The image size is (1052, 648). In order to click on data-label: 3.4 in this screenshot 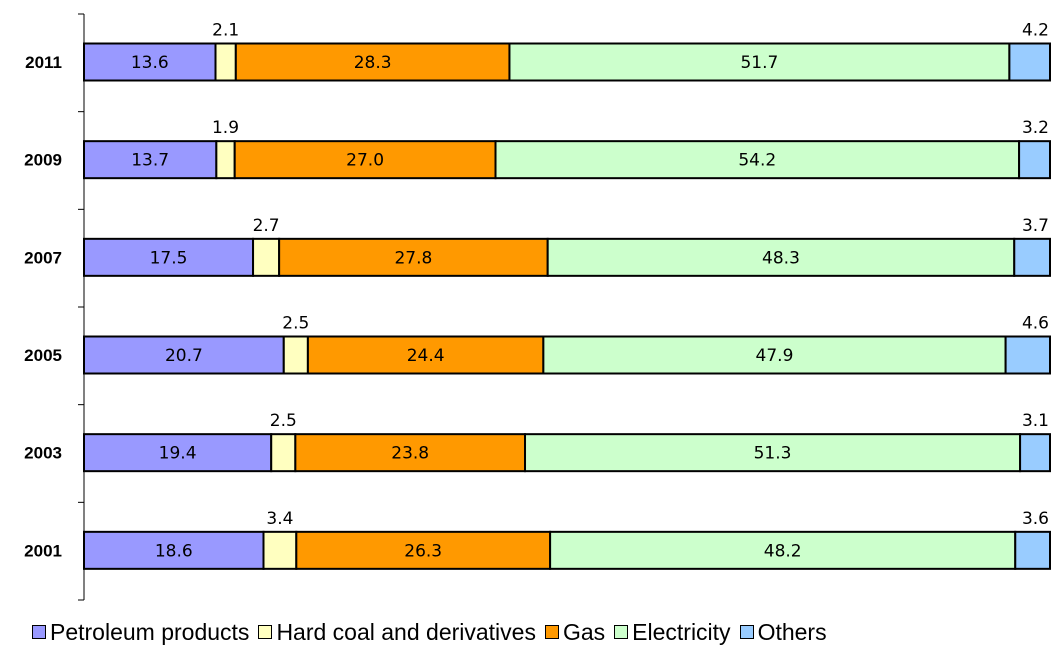, I will do `click(279, 519)`.